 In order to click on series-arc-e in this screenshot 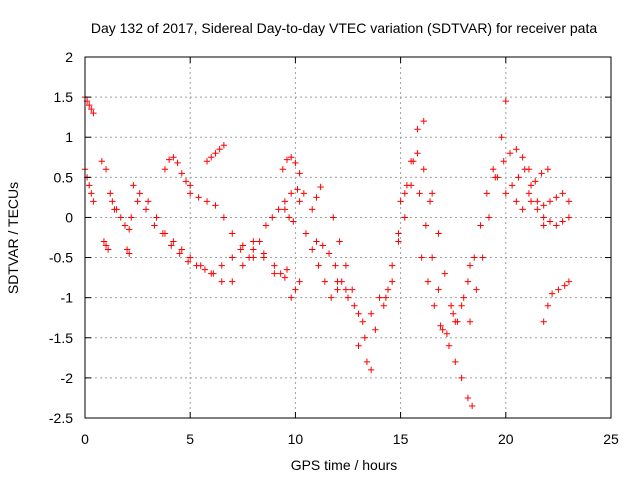, I will do `click(122, 215)`.